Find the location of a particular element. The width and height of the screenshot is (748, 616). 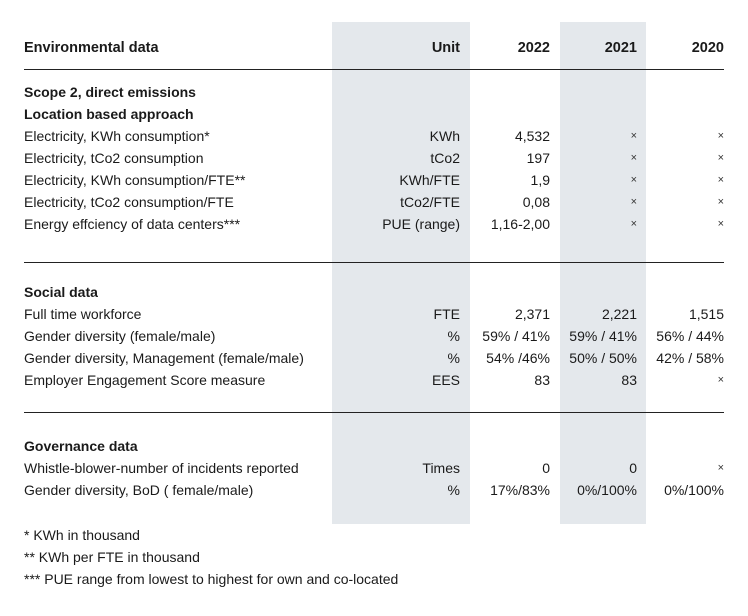

row-value-2021: 83 is located at coordinates (629, 380).